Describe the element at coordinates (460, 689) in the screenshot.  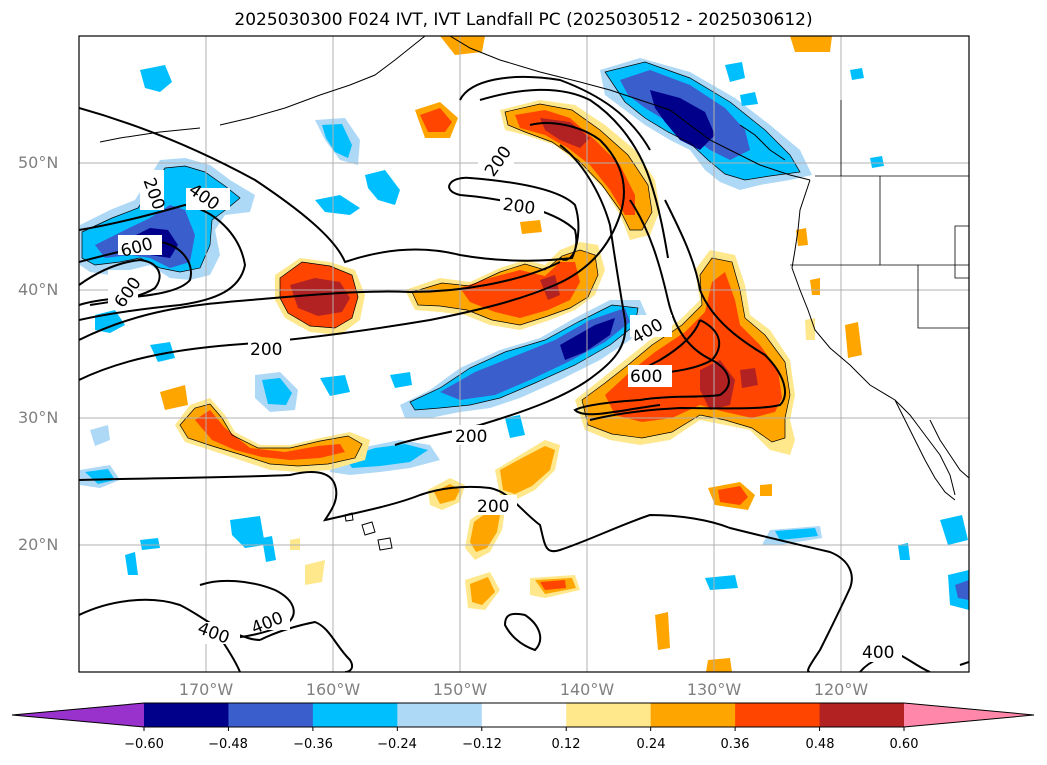
I see `lon-label-150w: 150°W` at that location.